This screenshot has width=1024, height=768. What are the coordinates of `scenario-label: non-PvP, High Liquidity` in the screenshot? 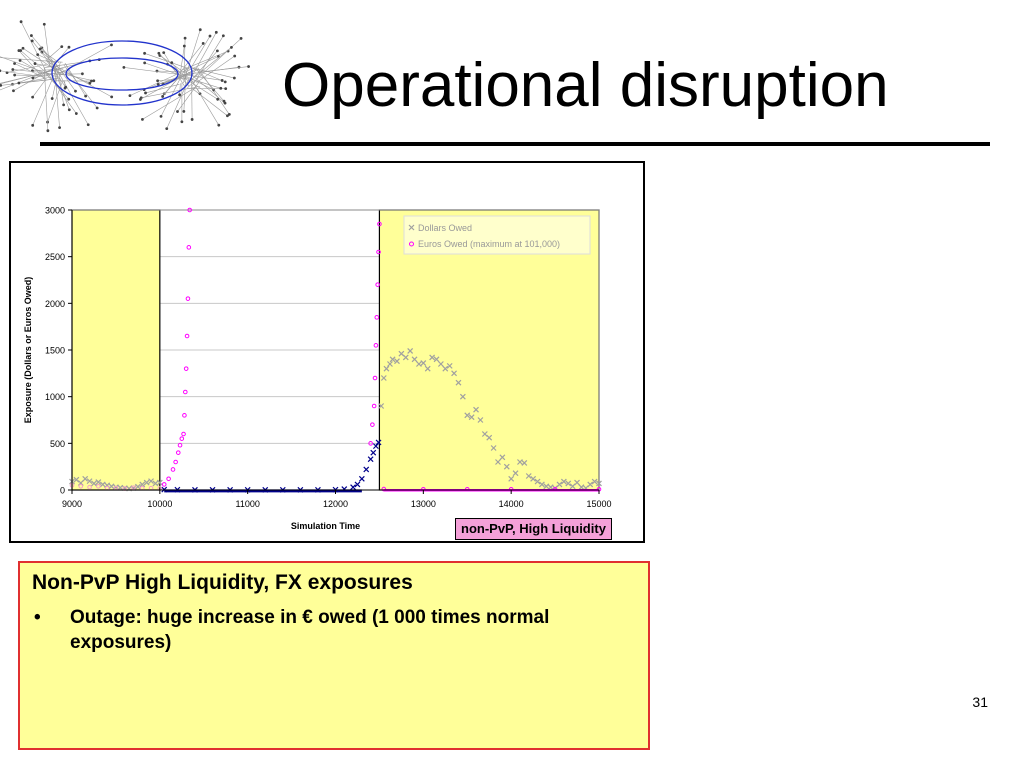 It's located at (533, 529).